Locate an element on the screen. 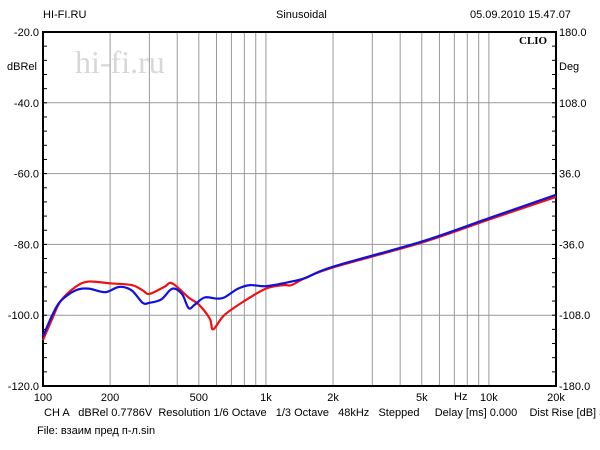 The image size is (600, 450). y-tick-label: -100.0 is located at coordinates (23, 316).